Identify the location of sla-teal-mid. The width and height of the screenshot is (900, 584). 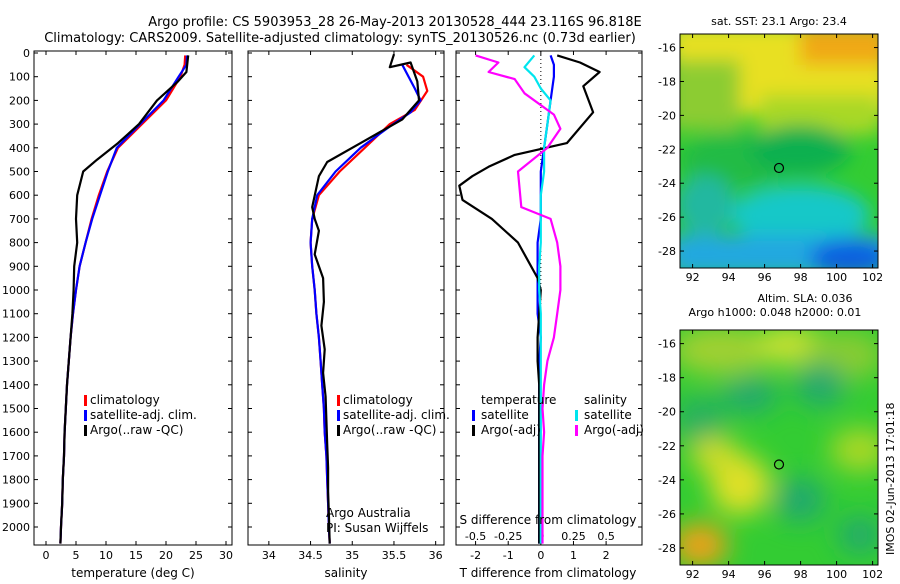
(750, 395).